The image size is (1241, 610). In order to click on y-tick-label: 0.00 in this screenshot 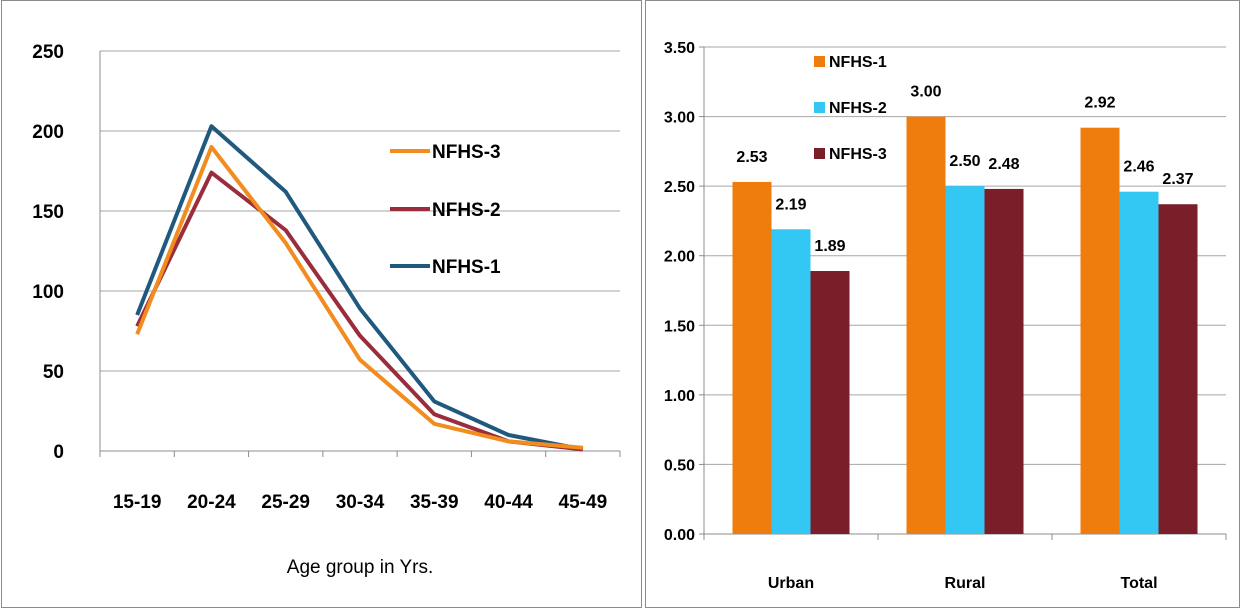, I will do `click(679, 535)`.